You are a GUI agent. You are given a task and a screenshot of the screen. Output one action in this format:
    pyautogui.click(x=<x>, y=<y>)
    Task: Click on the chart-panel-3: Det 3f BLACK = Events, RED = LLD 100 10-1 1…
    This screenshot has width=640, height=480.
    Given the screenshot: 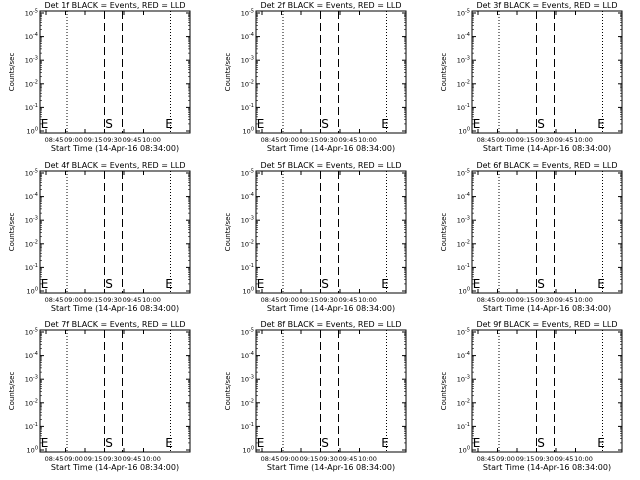 What is the action you would take?
    pyautogui.click(x=531, y=77)
    